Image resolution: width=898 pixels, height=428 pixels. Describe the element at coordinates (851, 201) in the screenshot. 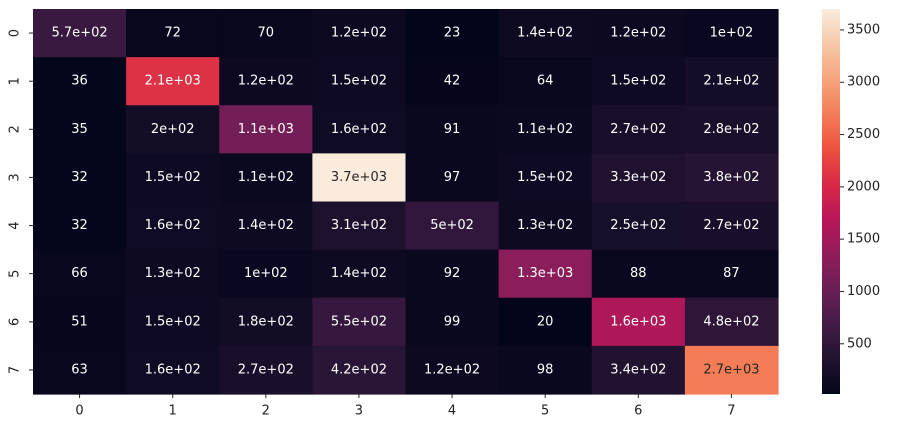

I see `colorbar: 500 1000 1500 2000 2500 3000 3500` at that location.